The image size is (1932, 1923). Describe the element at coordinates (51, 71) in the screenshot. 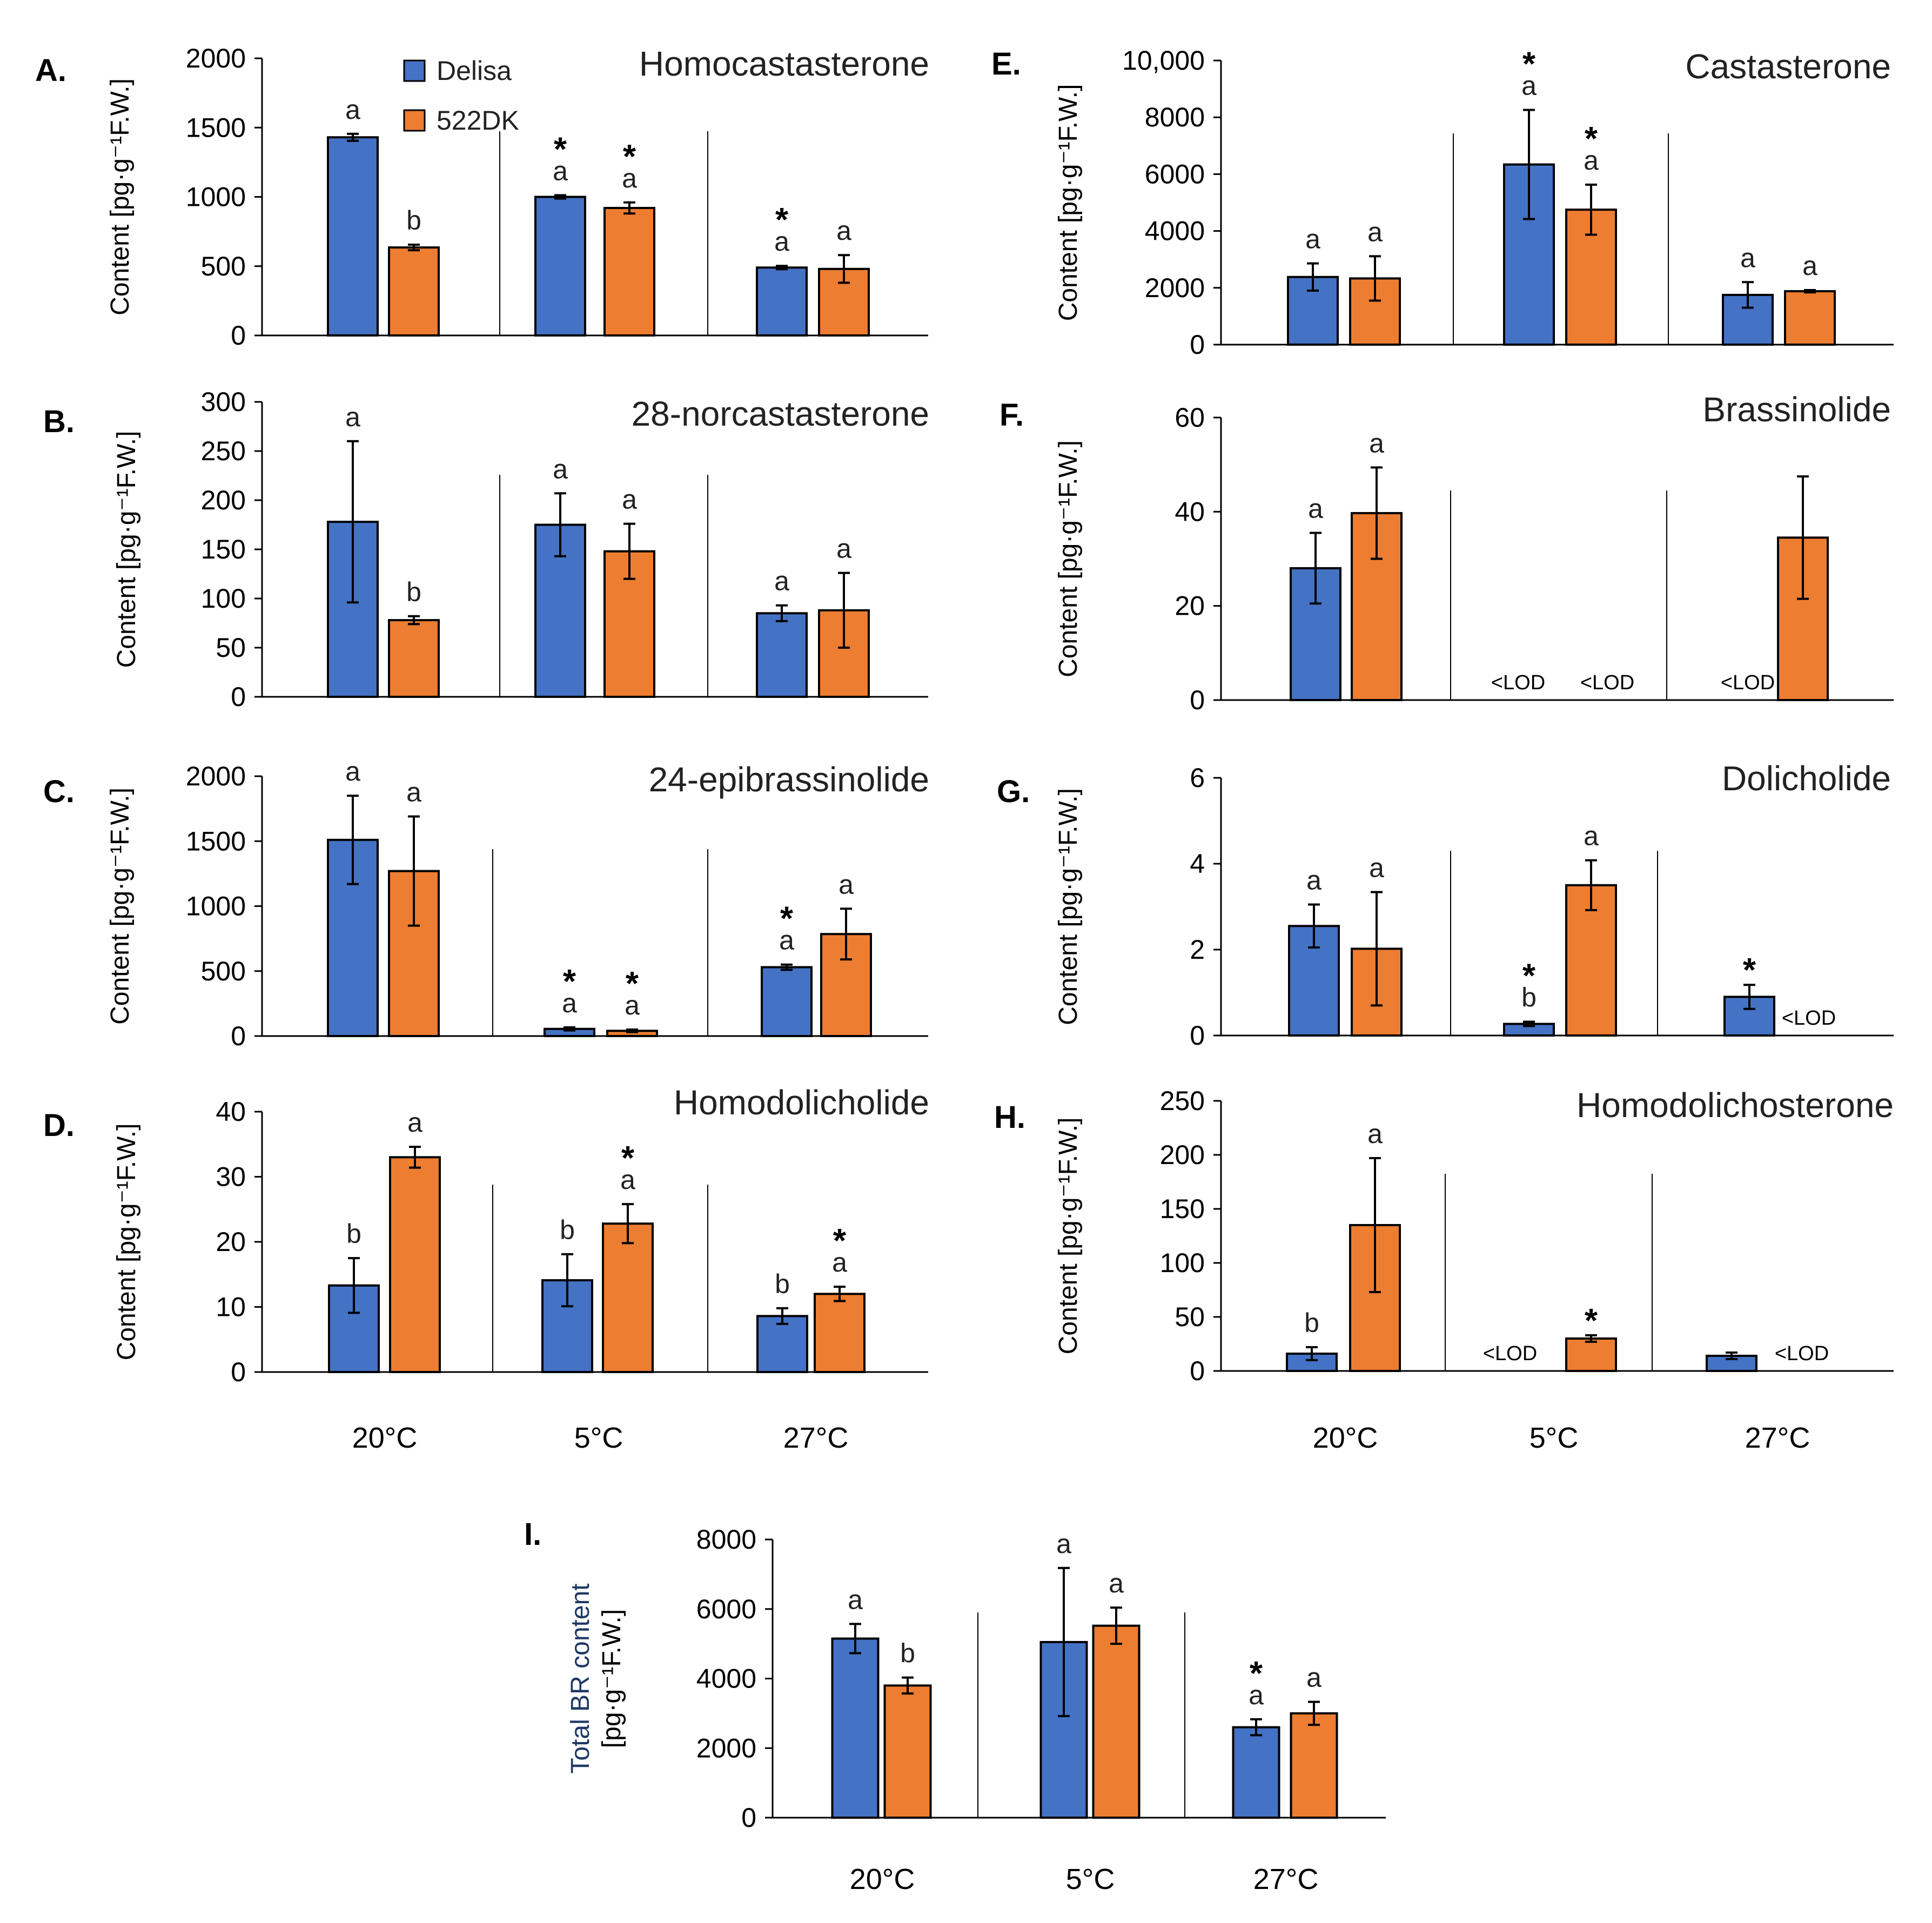

I see `panel-letter: A.` at that location.